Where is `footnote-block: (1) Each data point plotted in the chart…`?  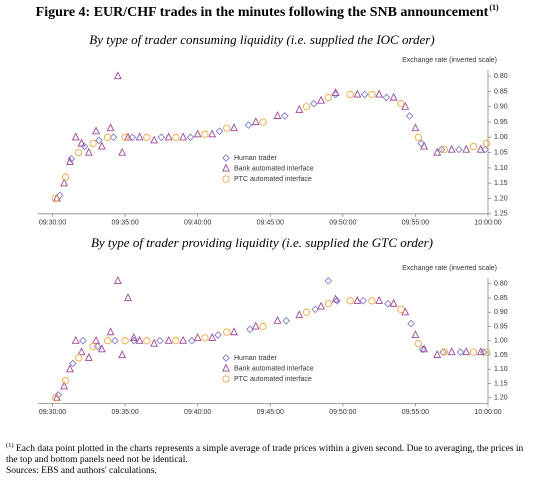 footnote-block: (1) Each data point plotted in the chart… is located at coordinates (268, 458).